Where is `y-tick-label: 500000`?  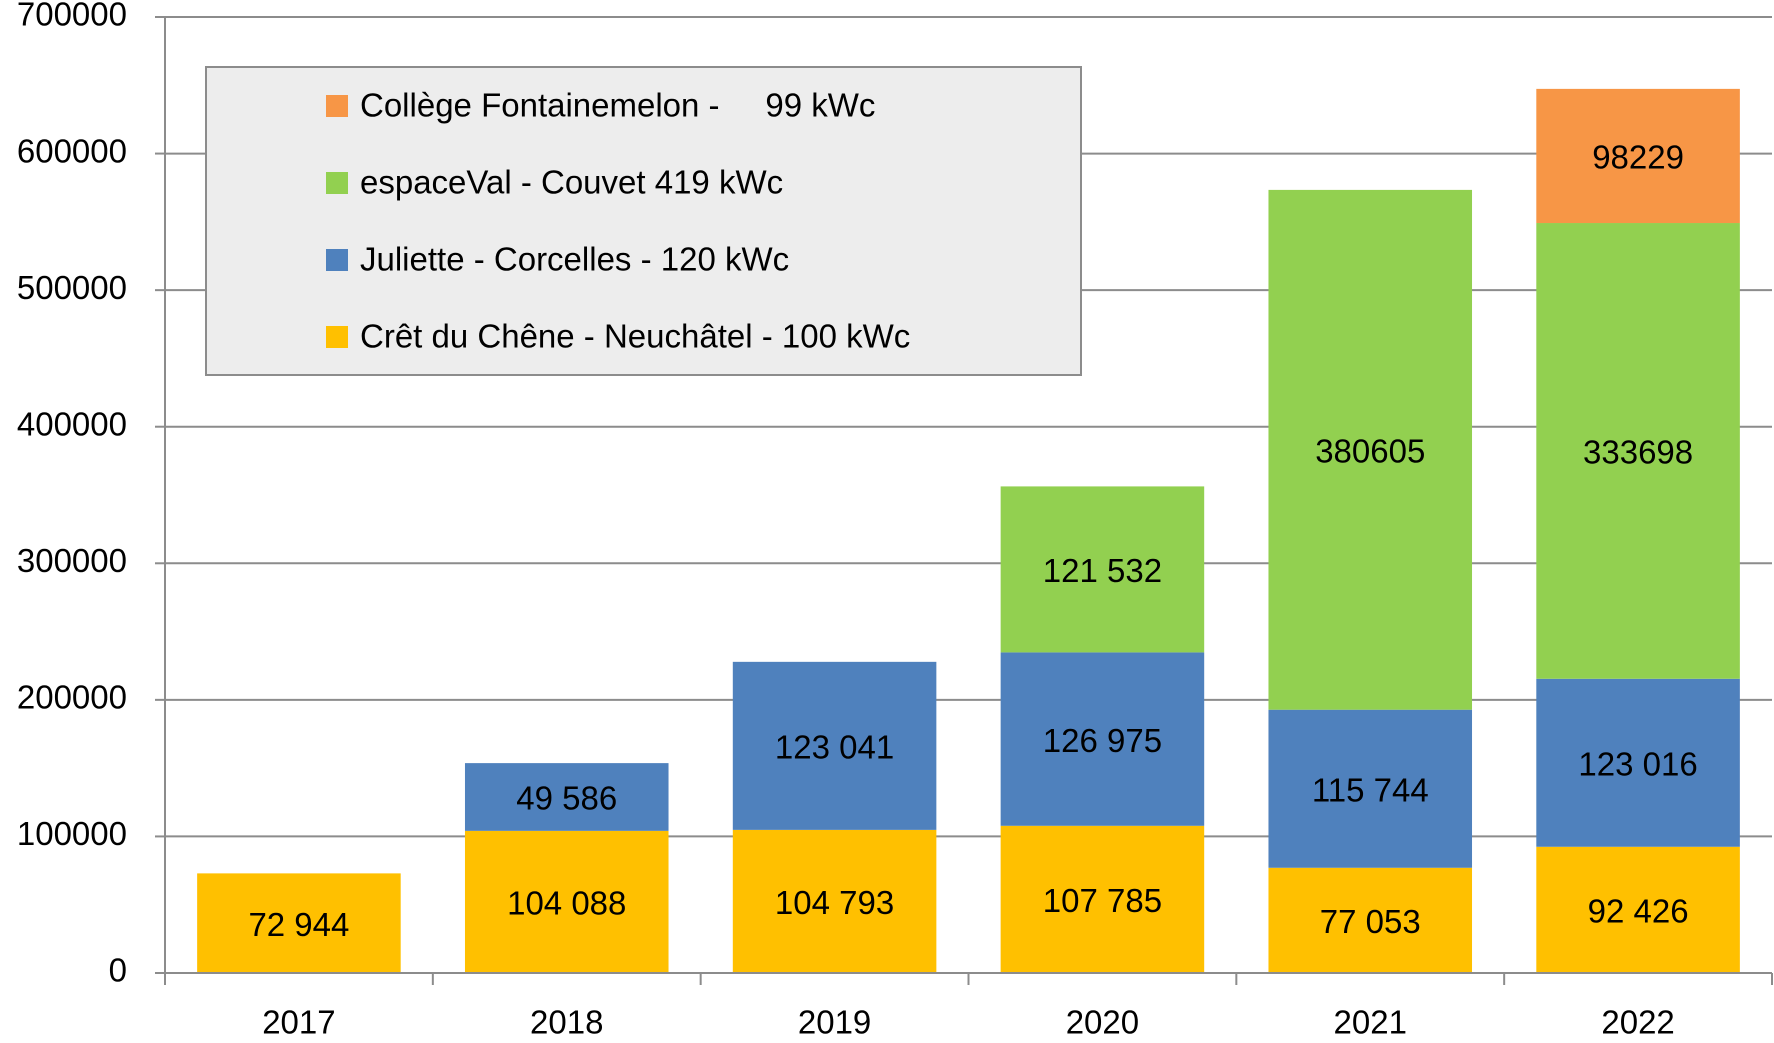 y-tick-label: 500000 is located at coordinates (72, 287).